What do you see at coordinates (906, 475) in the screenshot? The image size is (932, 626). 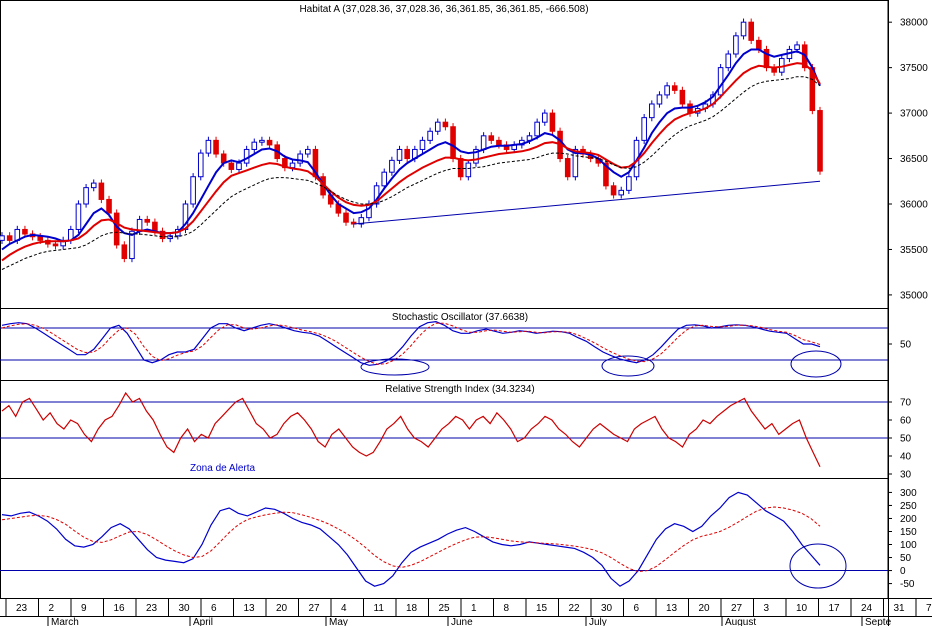 I see `y-tick-label: 30` at bounding box center [906, 475].